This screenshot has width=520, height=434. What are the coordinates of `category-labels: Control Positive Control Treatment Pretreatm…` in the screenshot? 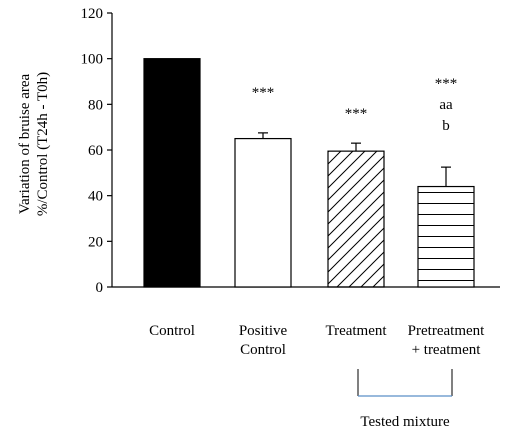 It's located at (317, 340).